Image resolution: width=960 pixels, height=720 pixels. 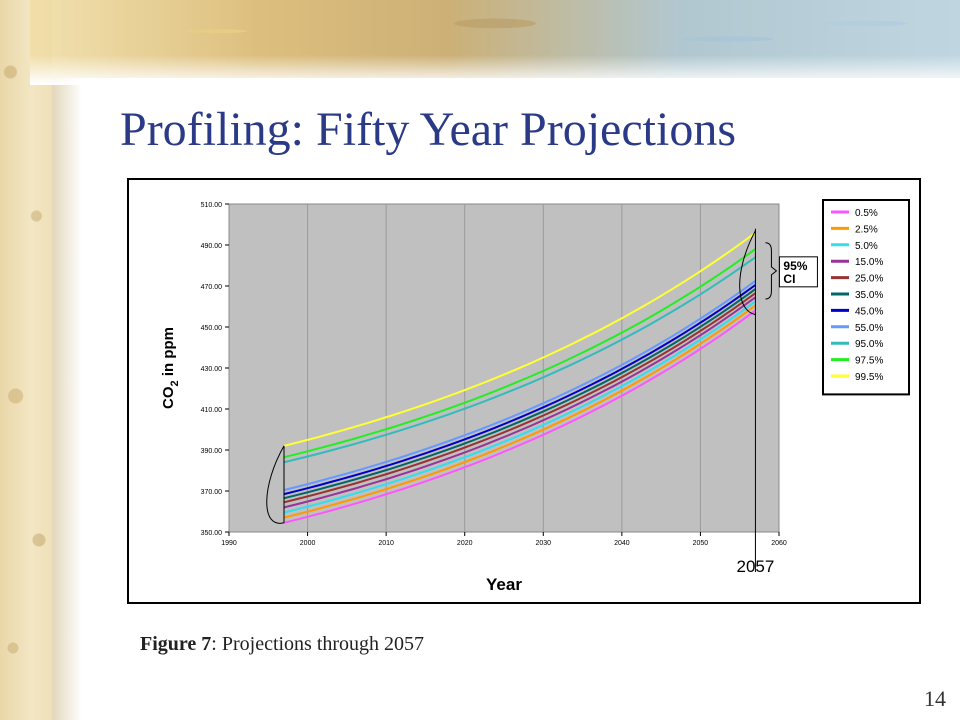 What do you see at coordinates (170, 368) in the screenshot?
I see `y-axis-label: CO2 in ppm` at bounding box center [170, 368].